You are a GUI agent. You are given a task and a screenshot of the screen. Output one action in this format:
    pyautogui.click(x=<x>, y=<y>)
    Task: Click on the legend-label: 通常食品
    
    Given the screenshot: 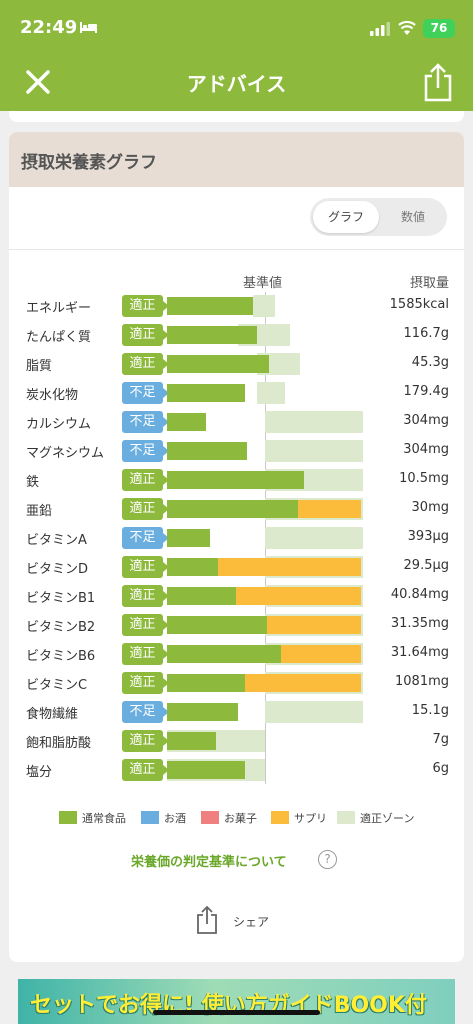 What is the action you would take?
    pyautogui.click(x=104, y=818)
    